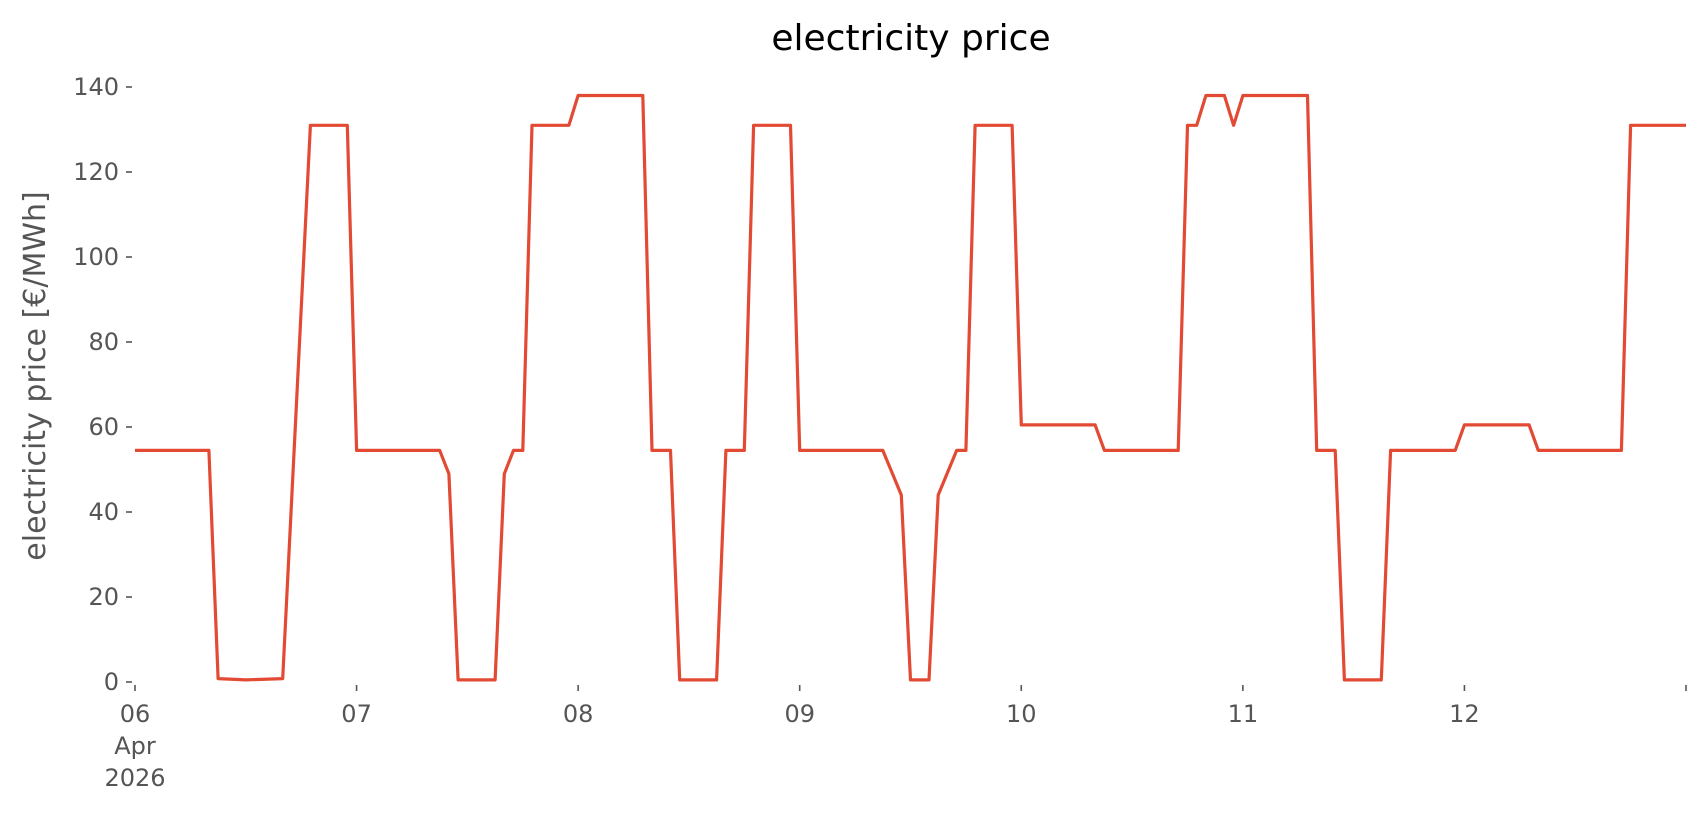 The height and width of the screenshot is (815, 1706). What do you see at coordinates (910, 38) in the screenshot?
I see `chart-title: electricity price` at bounding box center [910, 38].